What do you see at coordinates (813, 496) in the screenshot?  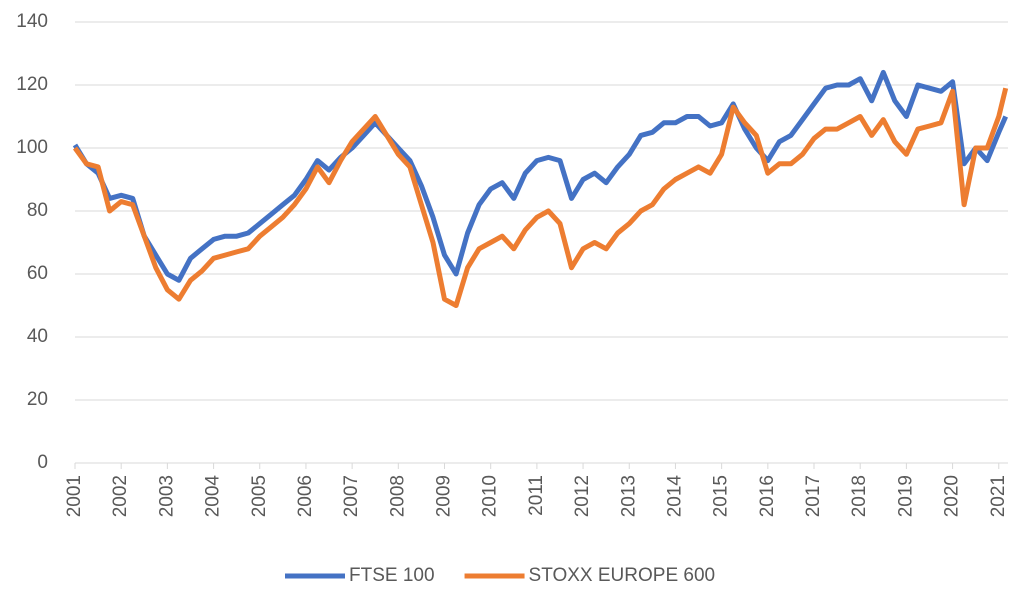 I see `x-tick-label: 2017` at bounding box center [813, 496].